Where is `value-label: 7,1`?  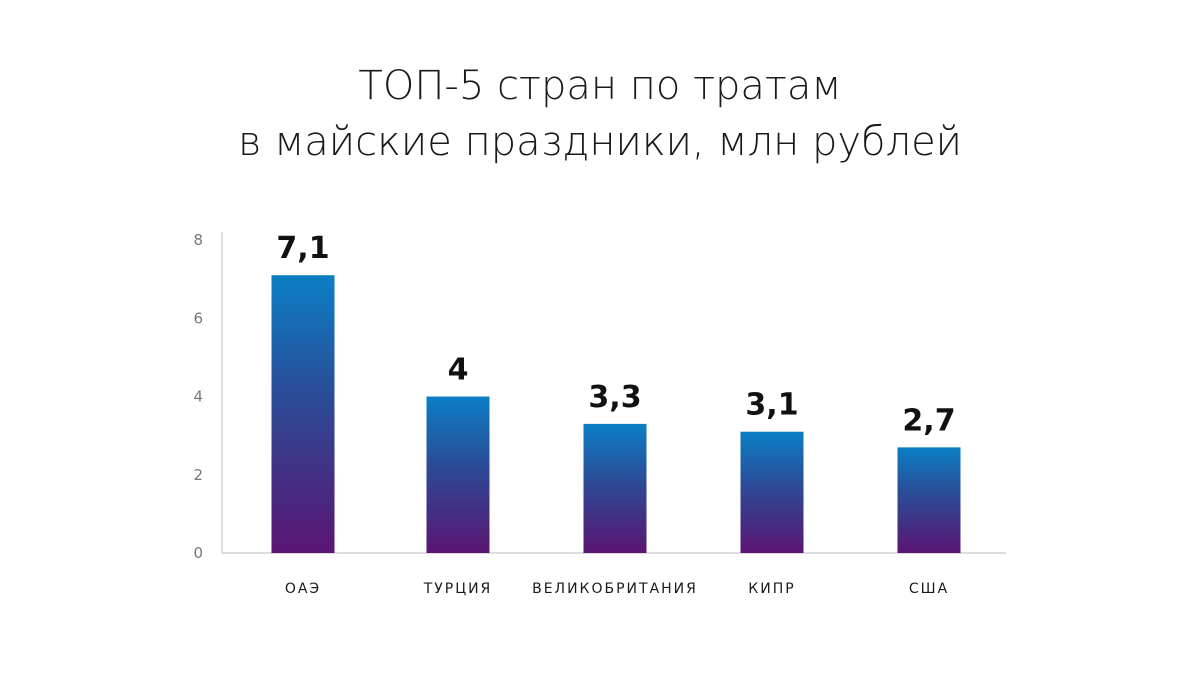 value-label: 7,1 is located at coordinates (302, 248).